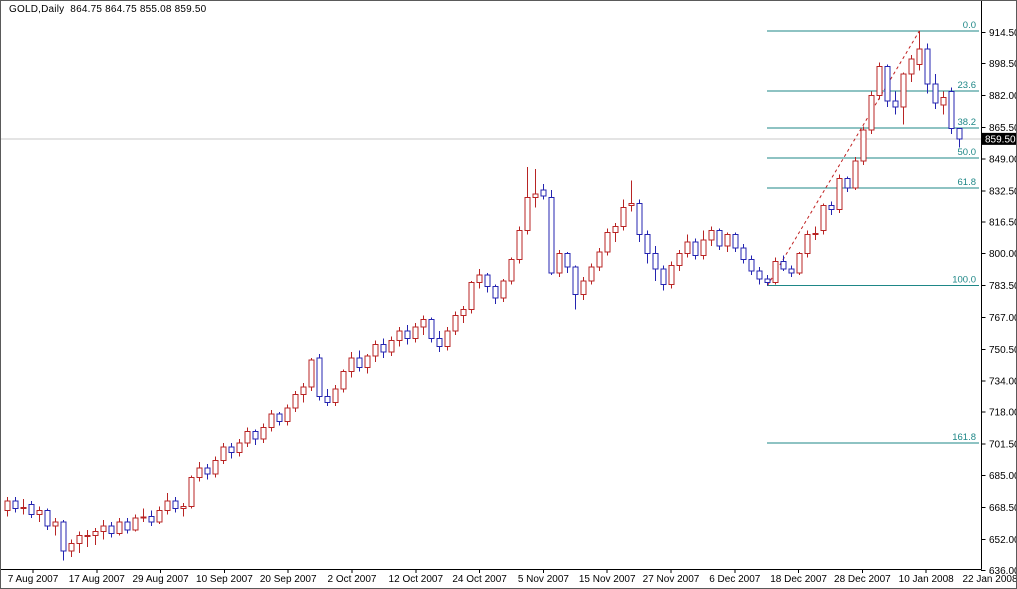 The image size is (1017, 589). What do you see at coordinates (1003, 540) in the screenshot?
I see `price-axis-label: 652.00` at bounding box center [1003, 540].